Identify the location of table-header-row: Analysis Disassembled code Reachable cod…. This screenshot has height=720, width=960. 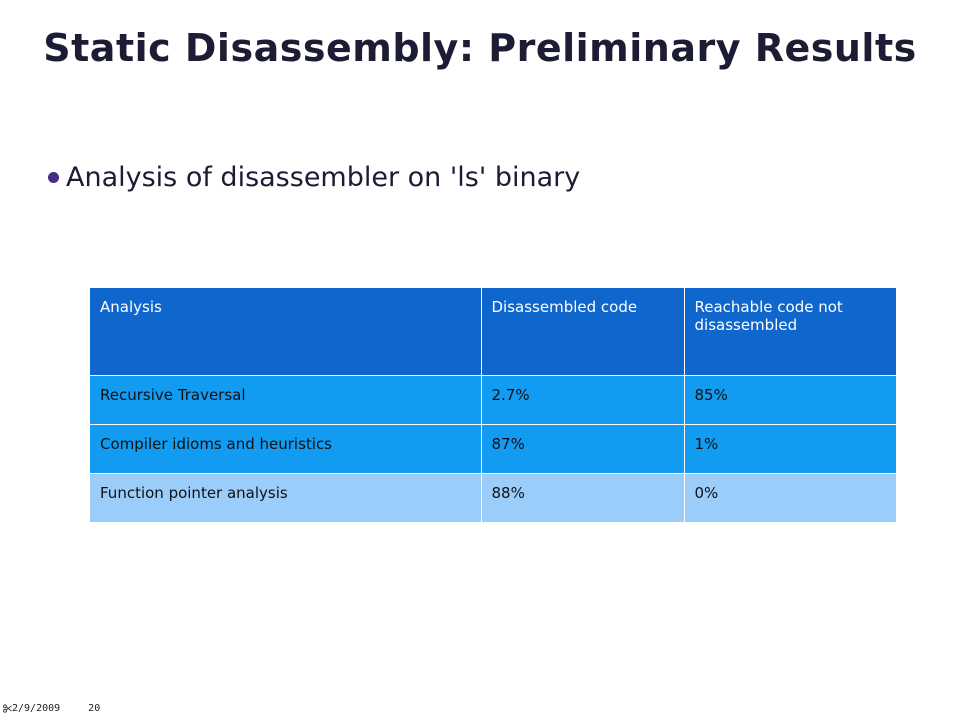
(493, 332).